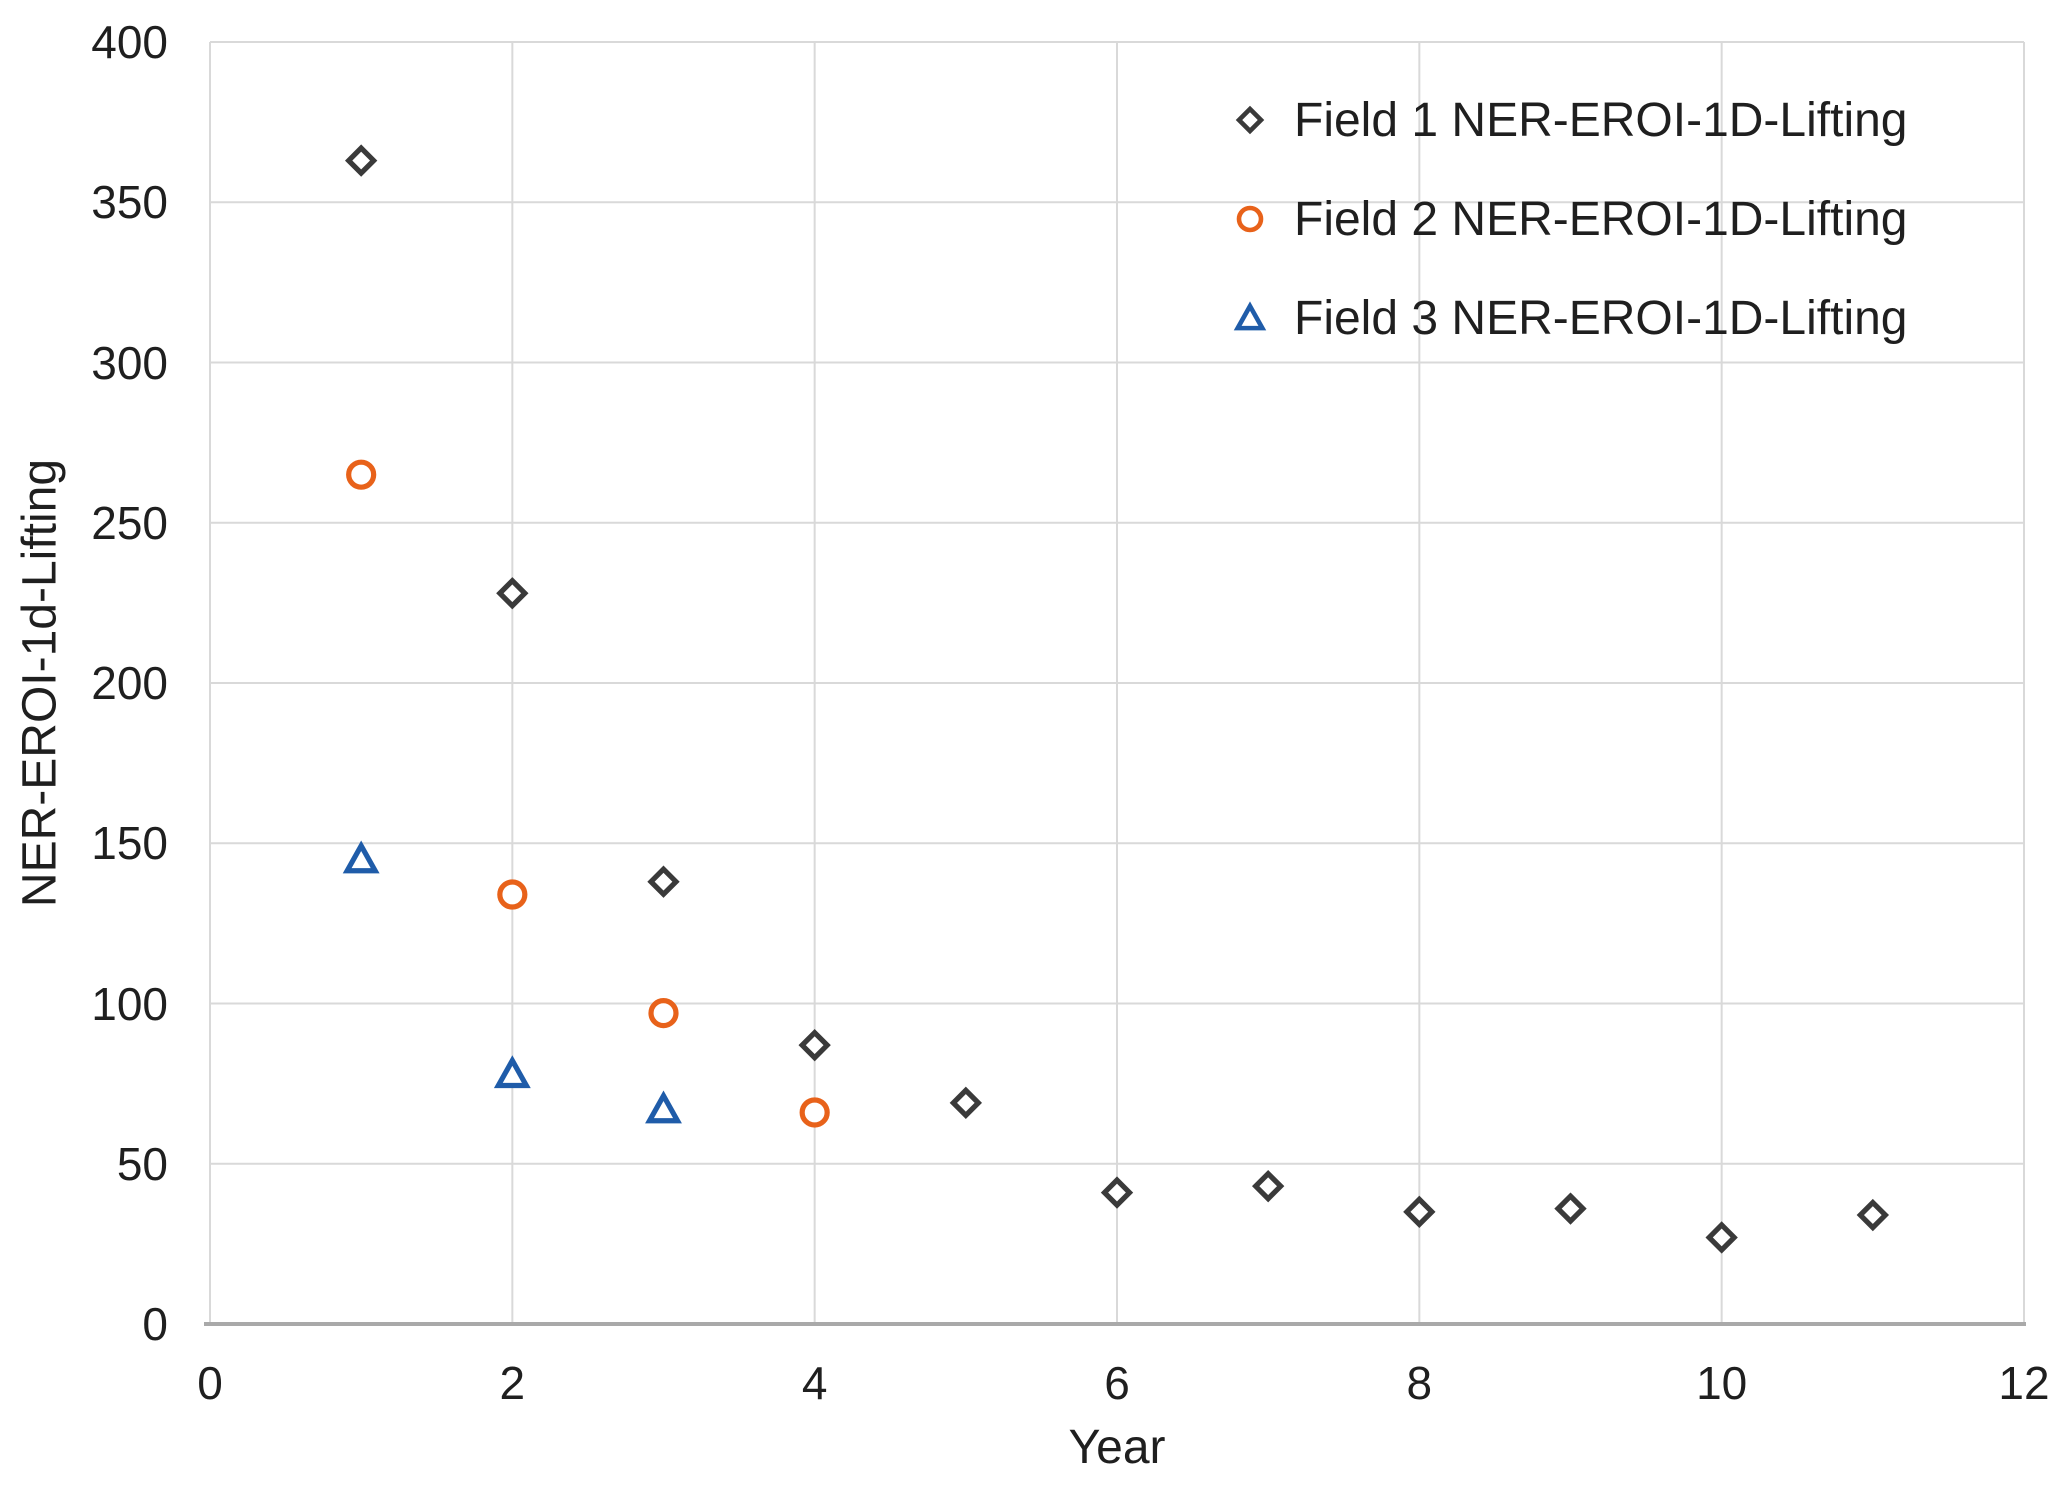  What do you see at coordinates (1419, 1383) in the screenshot?
I see `x-tick-label: 8` at bounding box center [1419, 1383].